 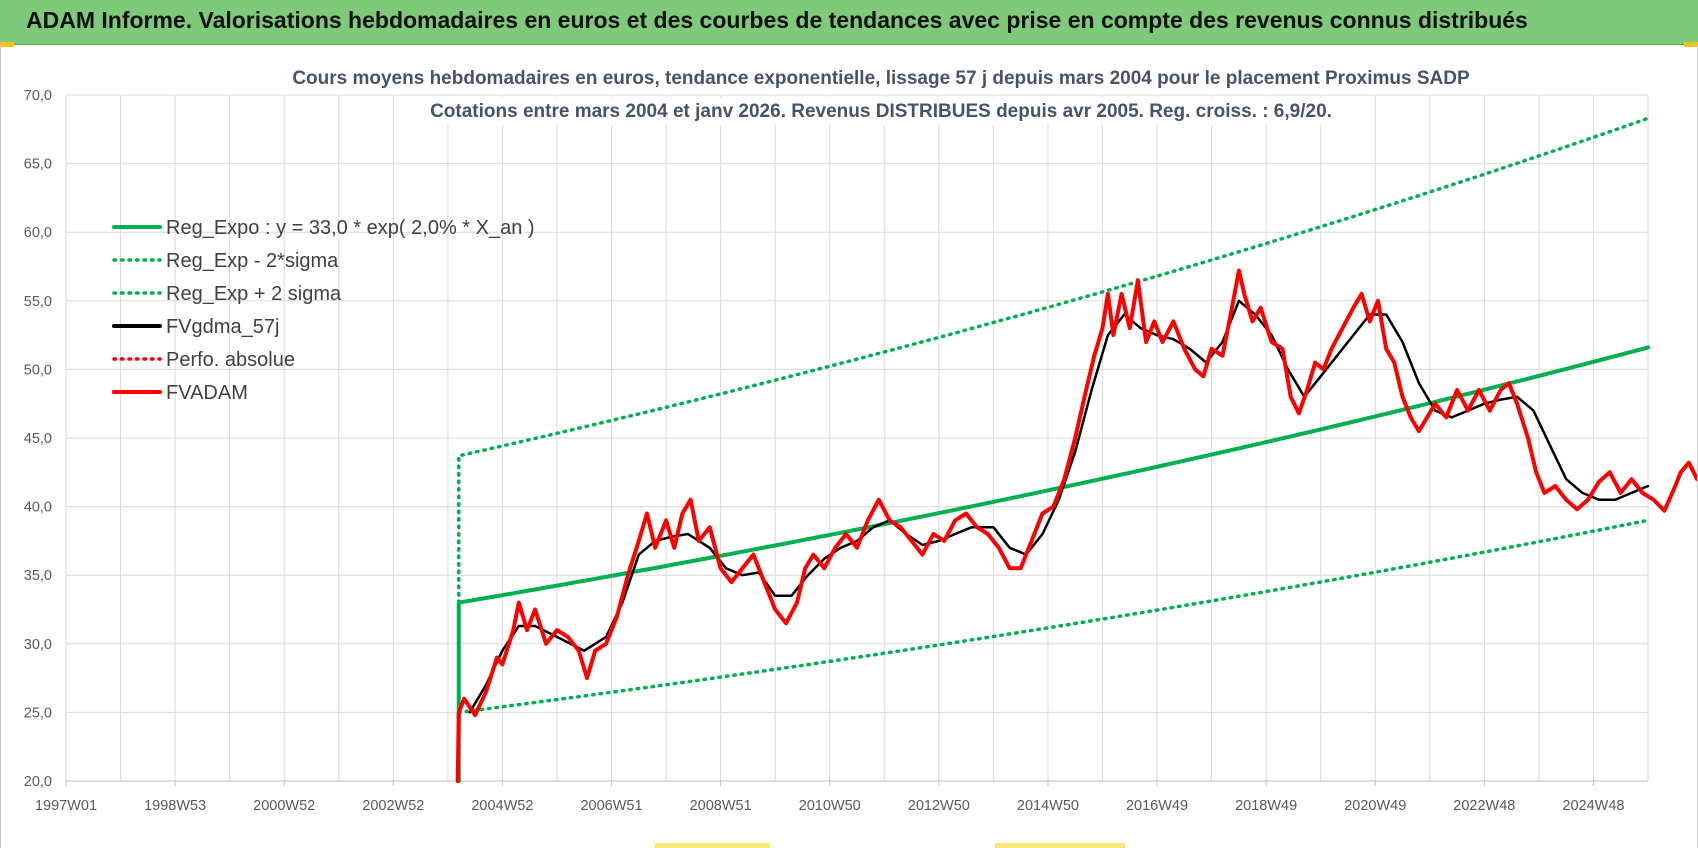 What do you see at coordinates (38, 302) in the screenshot?
I see `y-tick-label: 55,0` at bounding box center [38, 302].